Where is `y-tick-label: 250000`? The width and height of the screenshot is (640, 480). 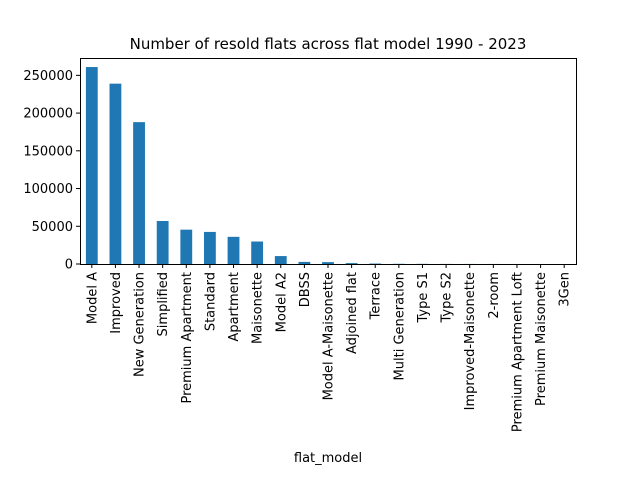 y-tick-label: 250000 is located at coordinates (48, 76).